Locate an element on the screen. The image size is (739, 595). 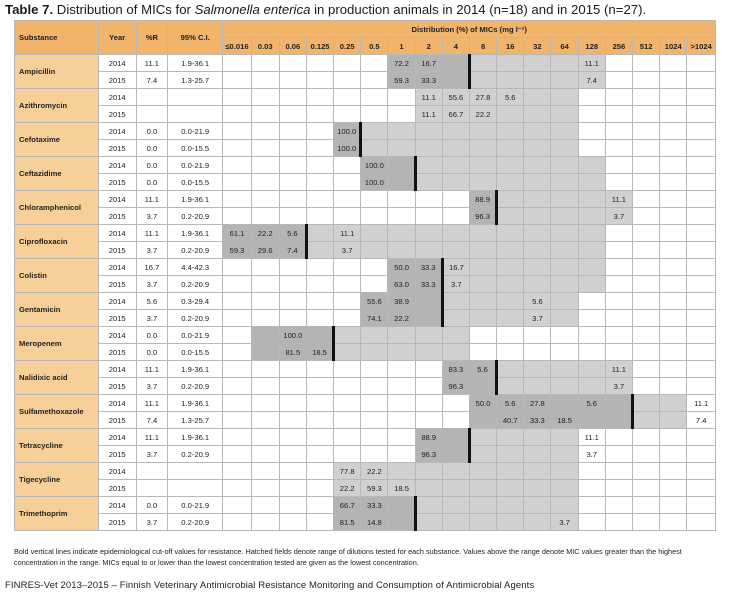
table-row: Cefotaxime 2014 0.0 0.0-21.9 100.0 is located at coordinates (365, 139).